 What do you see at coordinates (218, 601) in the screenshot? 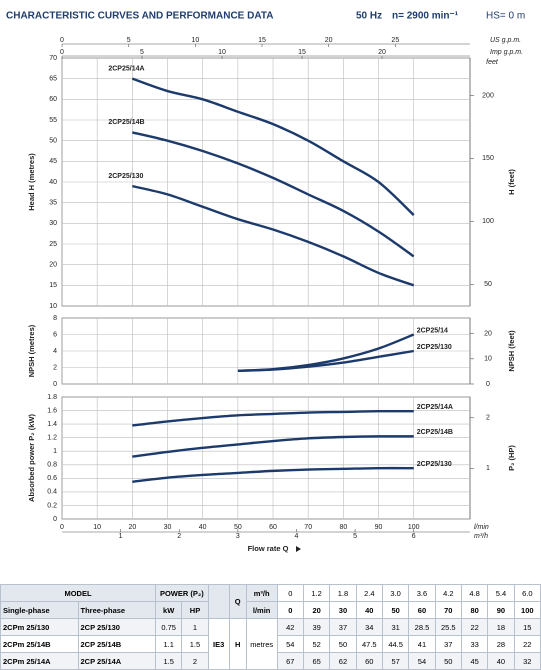
I see `table-cell` at bounding box center [218, 601].